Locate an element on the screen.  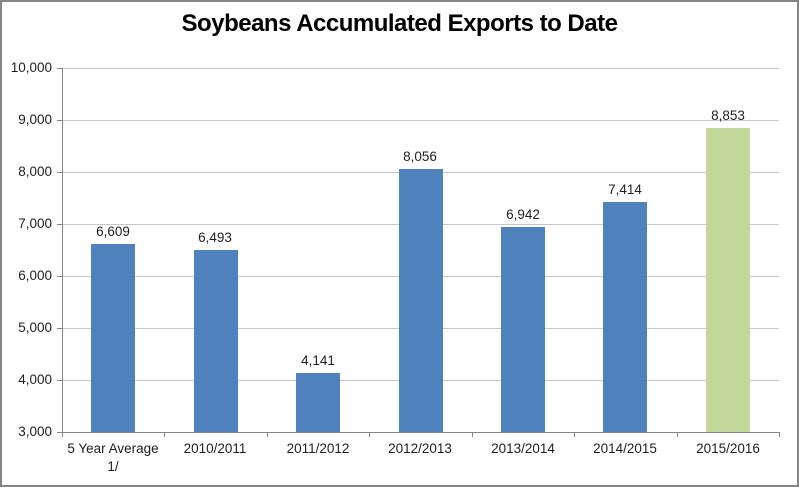
y-axis-tick-label: 8,000 is located at coordinates (35, 171).